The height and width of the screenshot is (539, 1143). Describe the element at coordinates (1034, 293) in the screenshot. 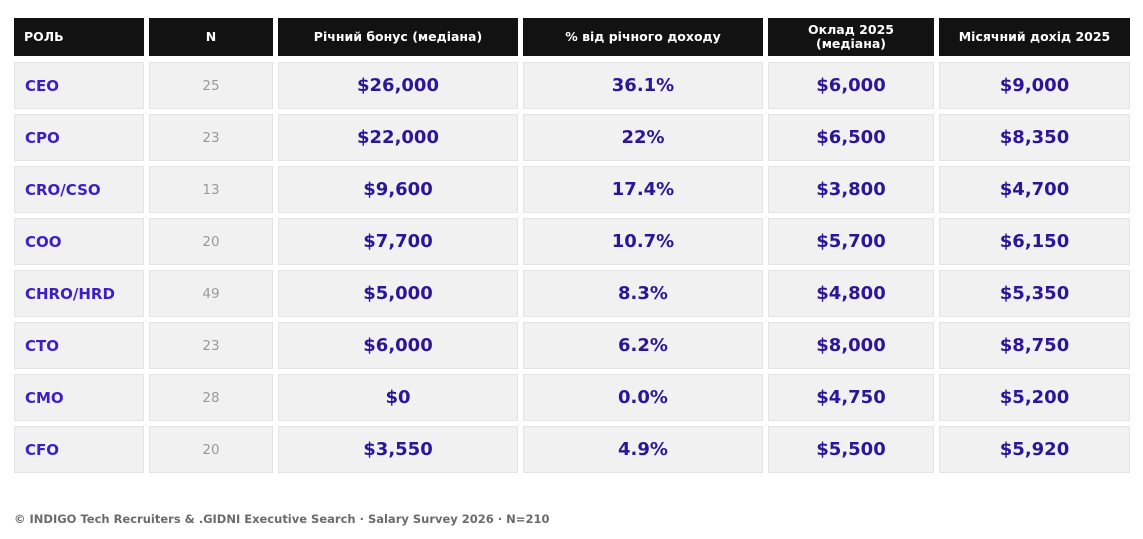

I see `cell-monthly: $5,350` at that location.